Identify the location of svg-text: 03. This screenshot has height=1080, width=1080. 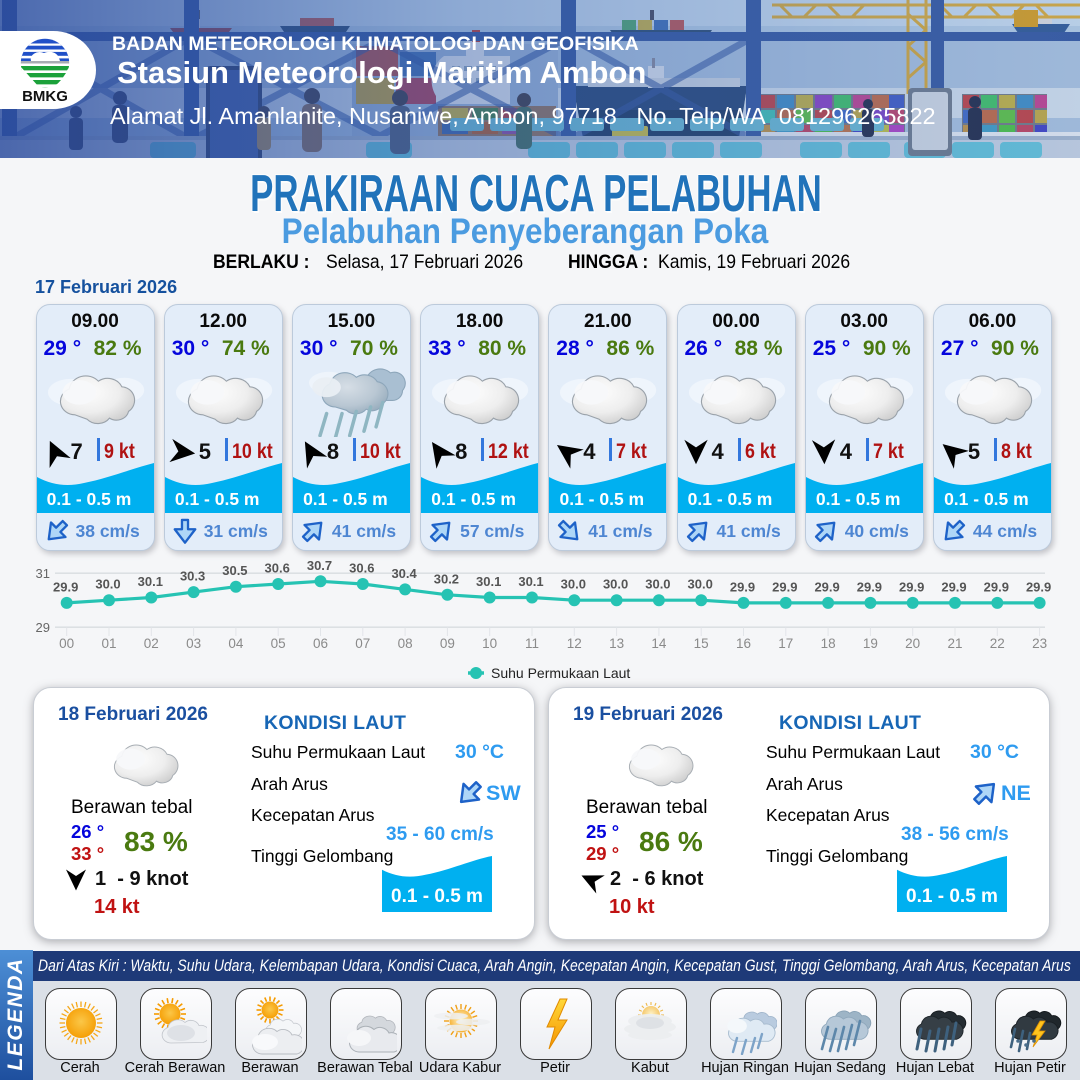
(193, 643).